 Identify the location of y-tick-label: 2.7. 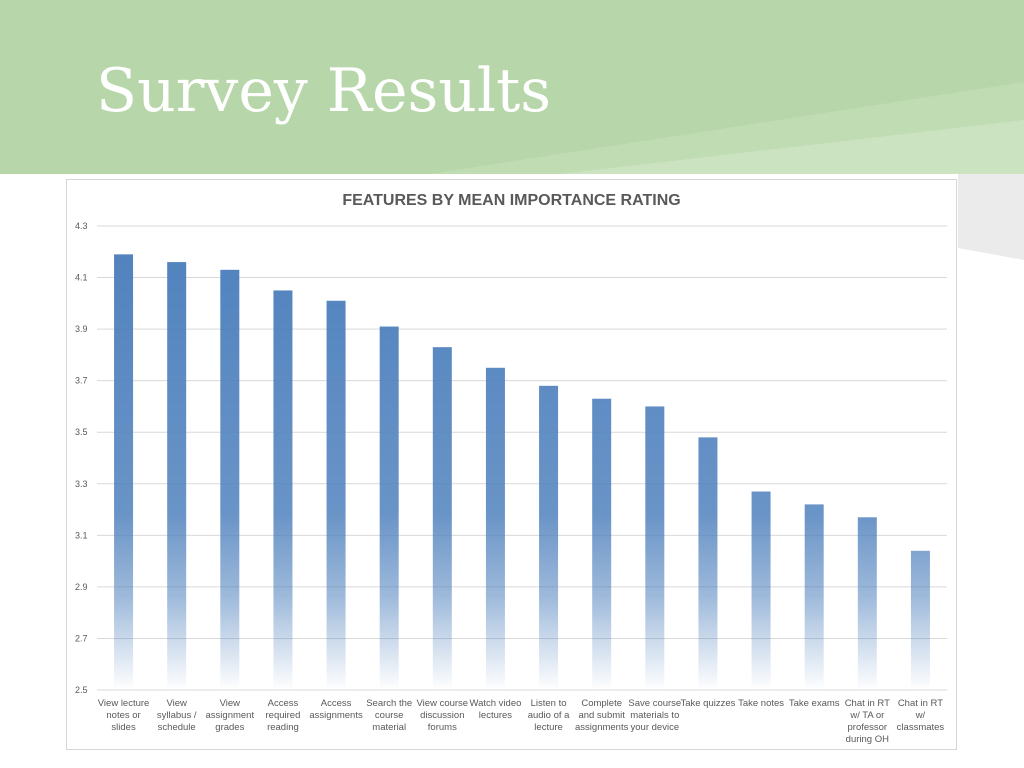
(81, 638).